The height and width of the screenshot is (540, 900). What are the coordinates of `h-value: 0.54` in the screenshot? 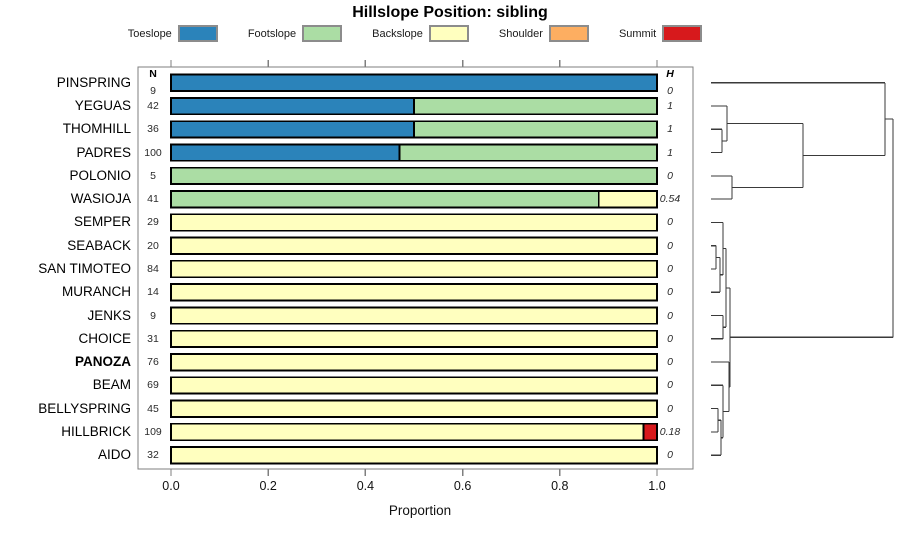 It's located at (670, 199).